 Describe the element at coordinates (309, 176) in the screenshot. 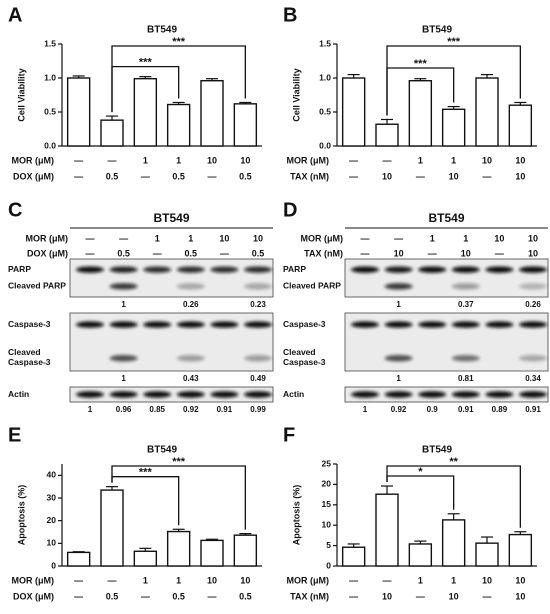

I see `row-label-name: TAX (nM)` at that location.